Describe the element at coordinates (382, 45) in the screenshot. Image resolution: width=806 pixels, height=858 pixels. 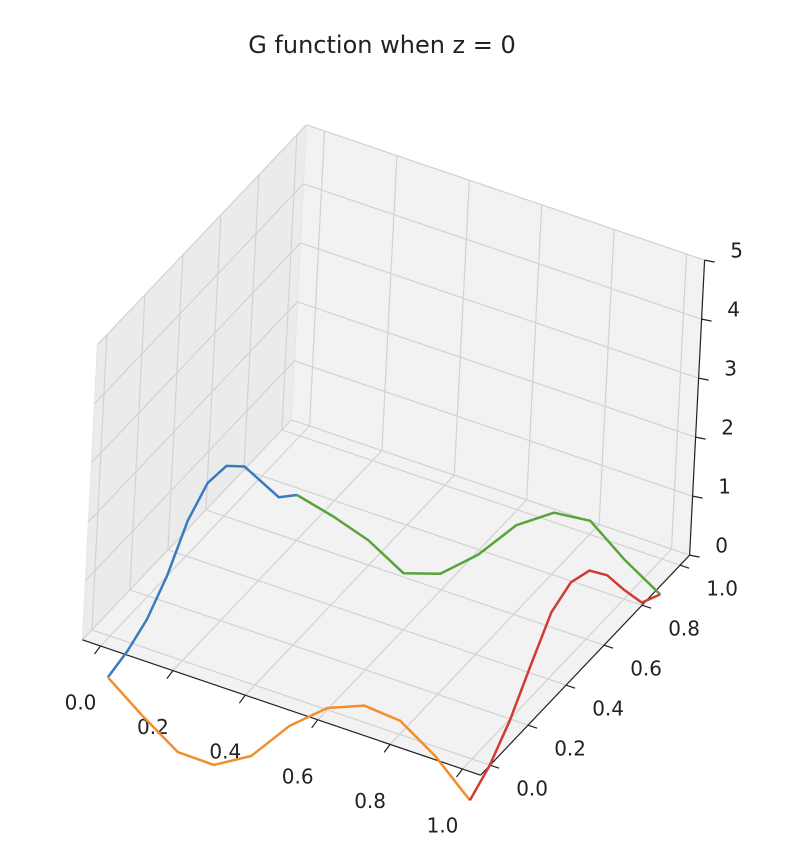
I see `chart-title: G function when z = 0` at that location.